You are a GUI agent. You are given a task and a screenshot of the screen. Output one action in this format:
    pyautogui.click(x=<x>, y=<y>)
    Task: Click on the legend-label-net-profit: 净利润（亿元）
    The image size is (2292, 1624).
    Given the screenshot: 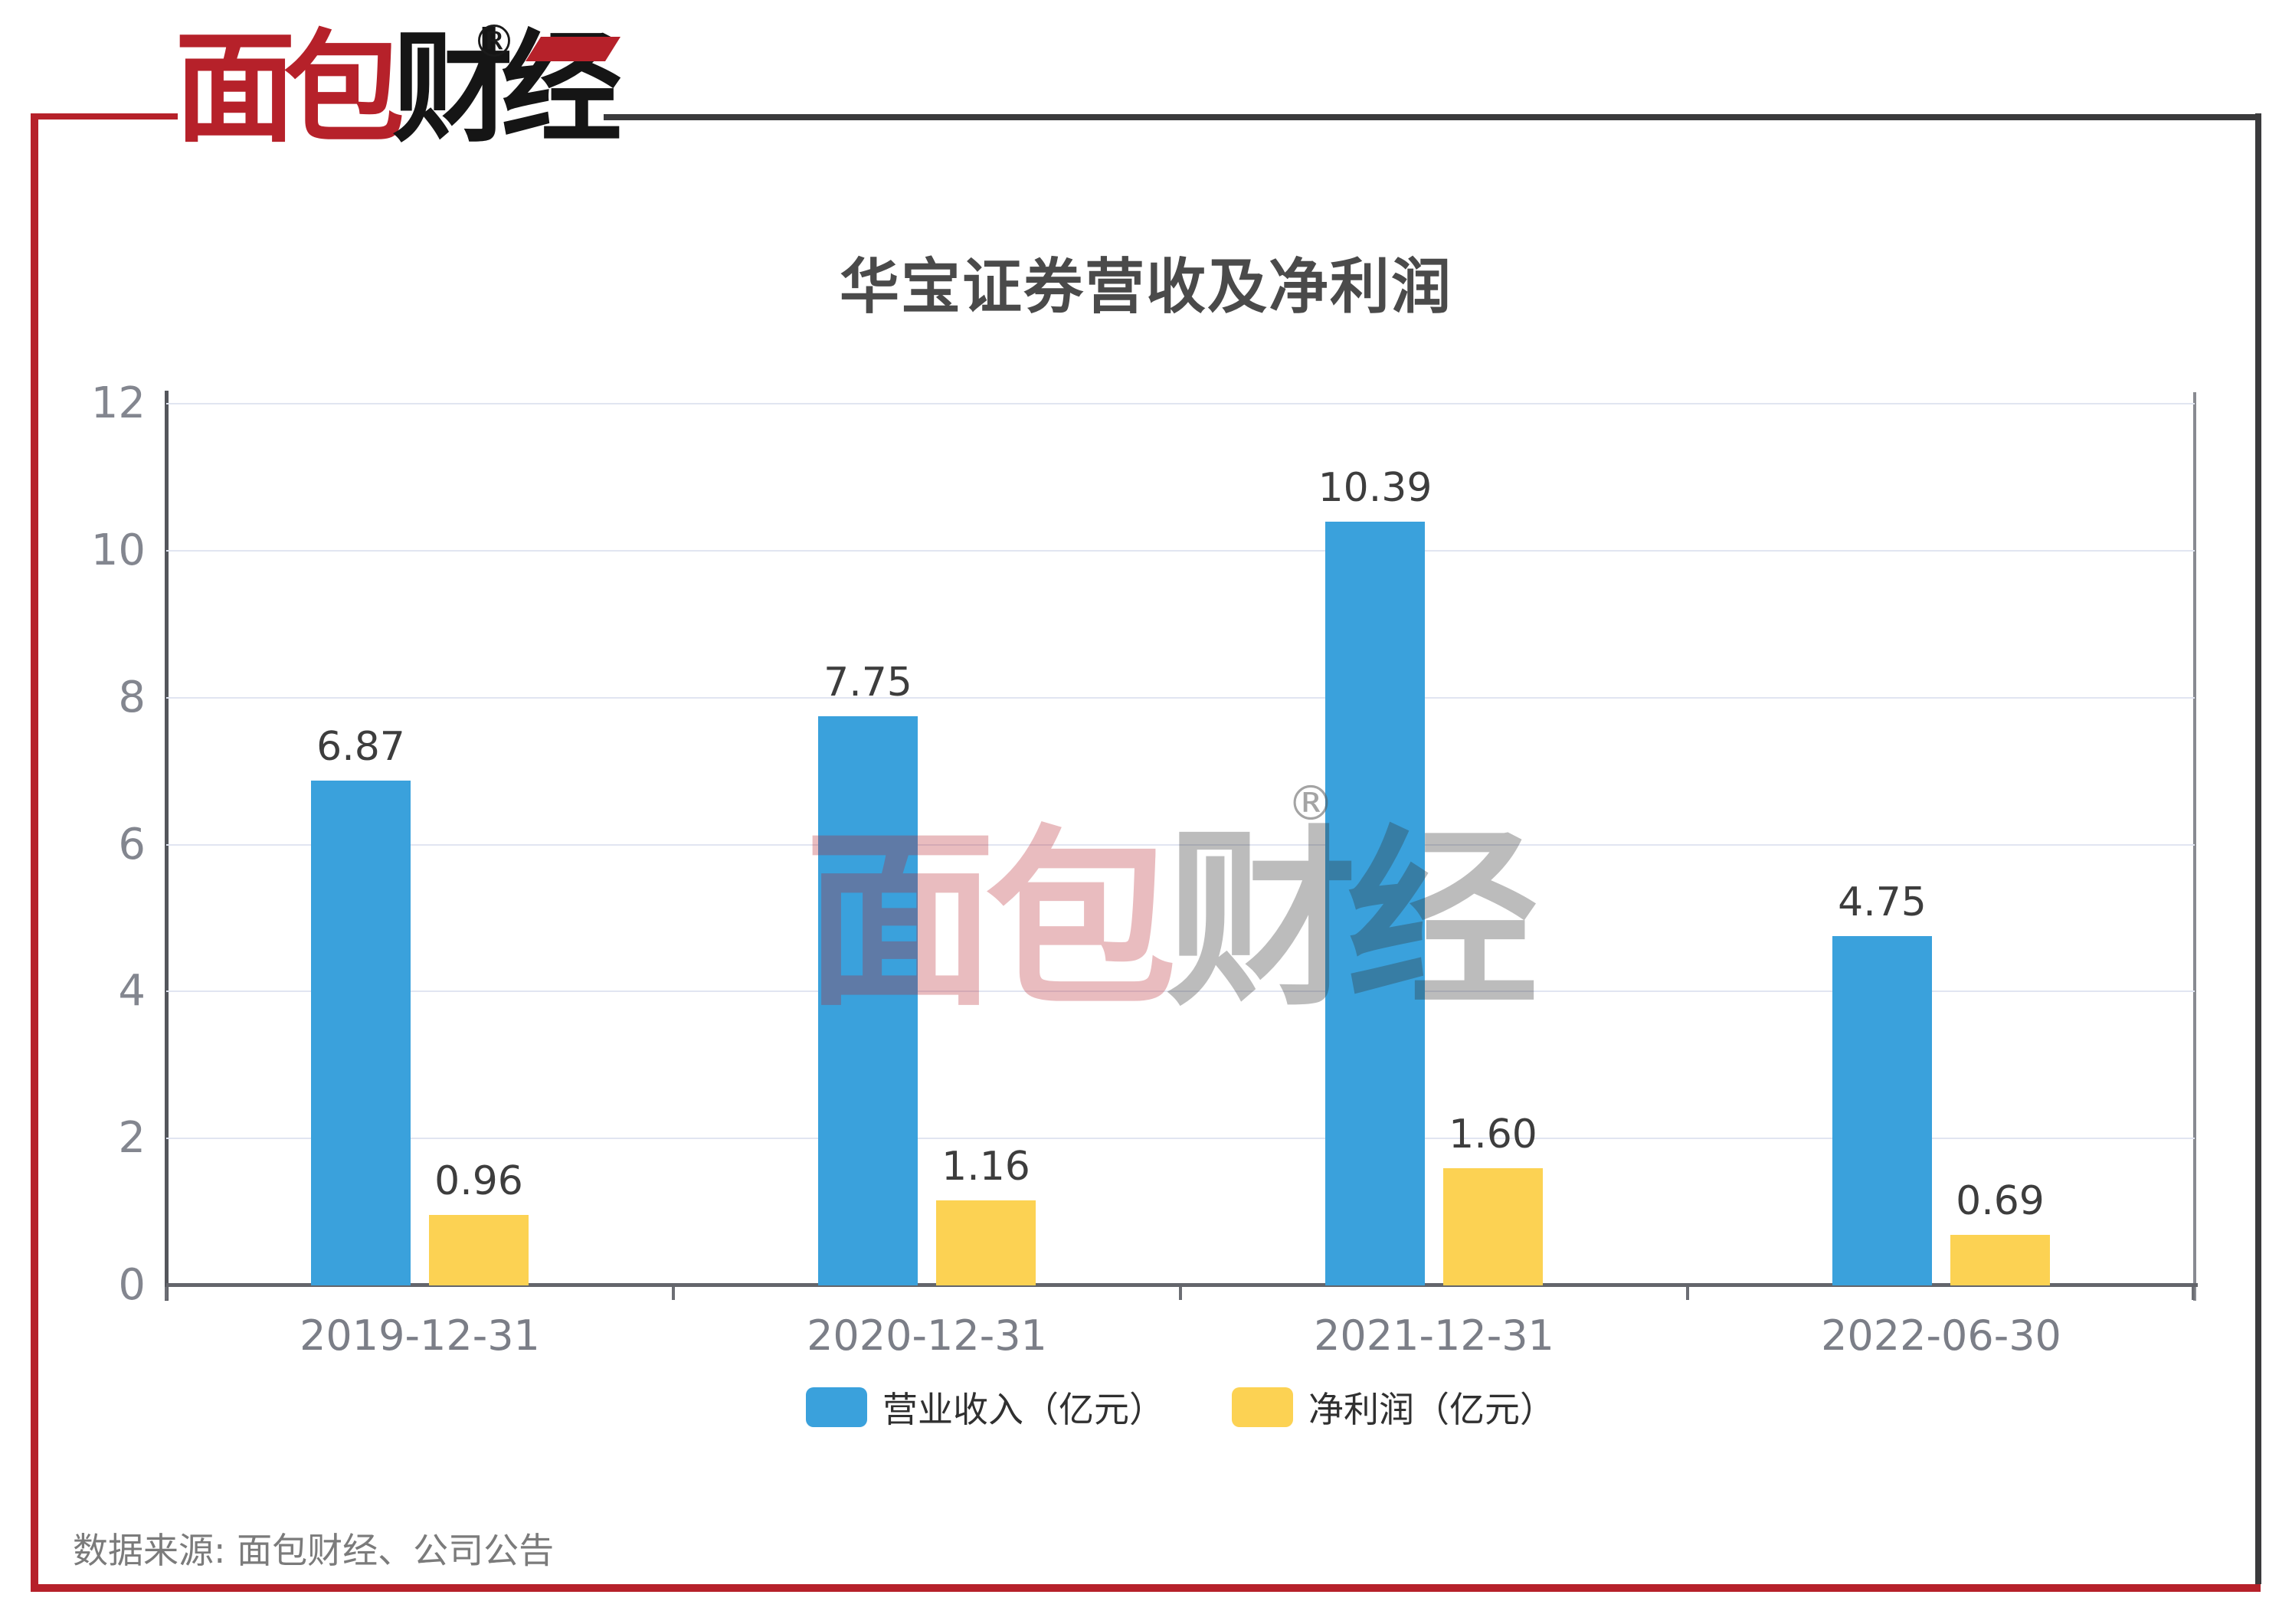 What is the action you would take?
    pyautogui.click(x=1431, y=1410)
    